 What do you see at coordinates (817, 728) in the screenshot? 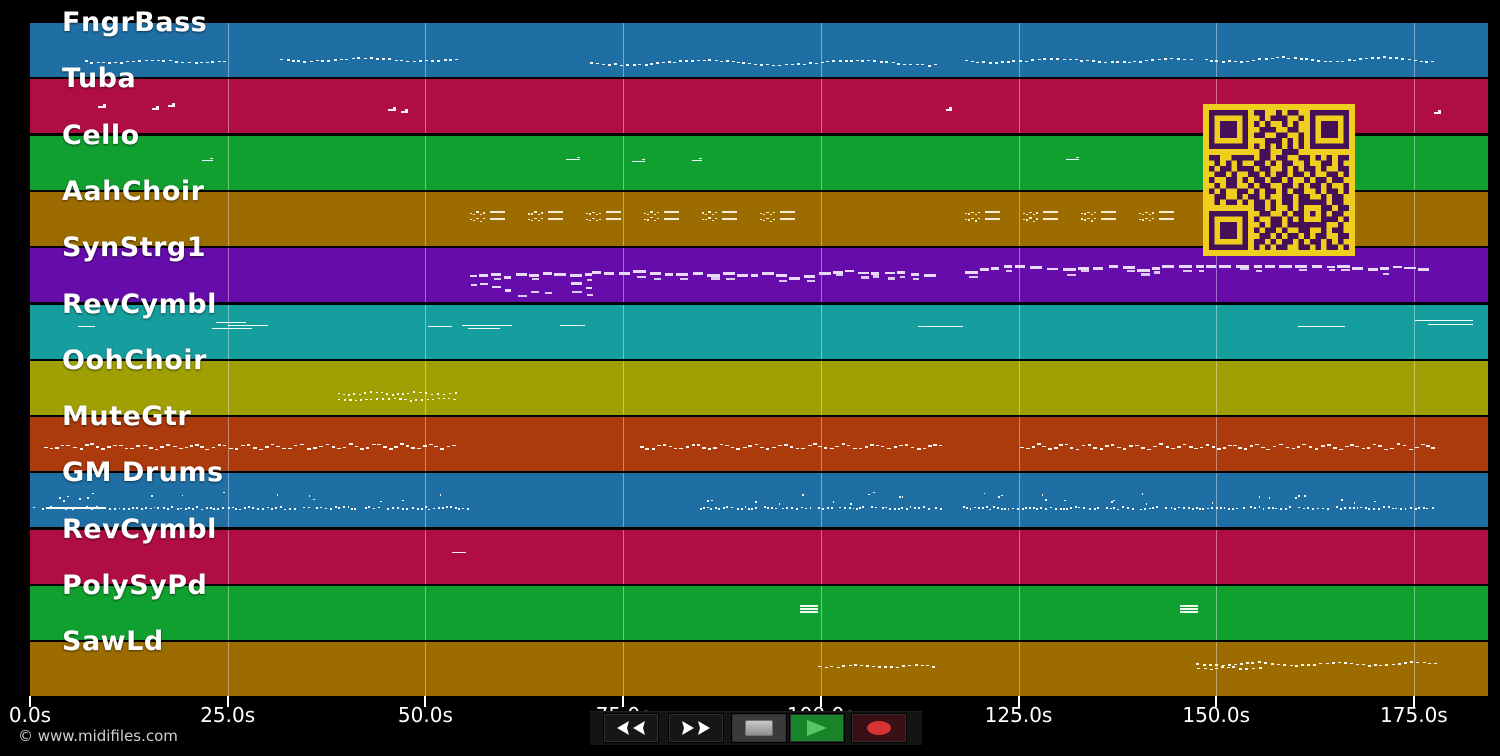
I see `play-button` at bounding box center [817, 728].